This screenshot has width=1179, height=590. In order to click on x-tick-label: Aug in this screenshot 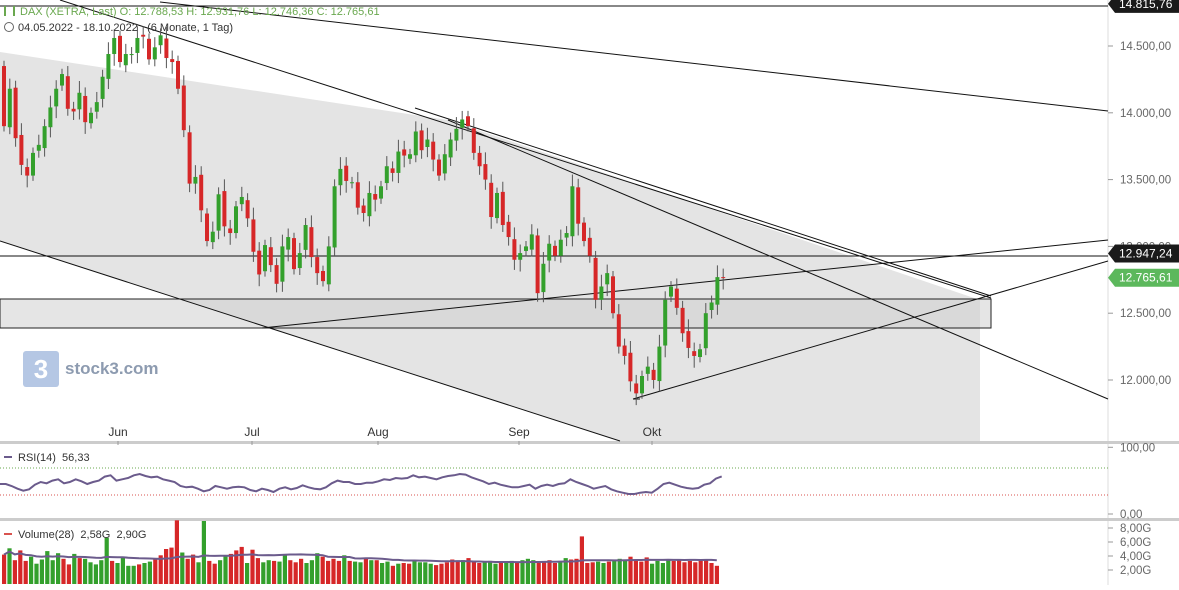, I will do `click(377, 432)`.